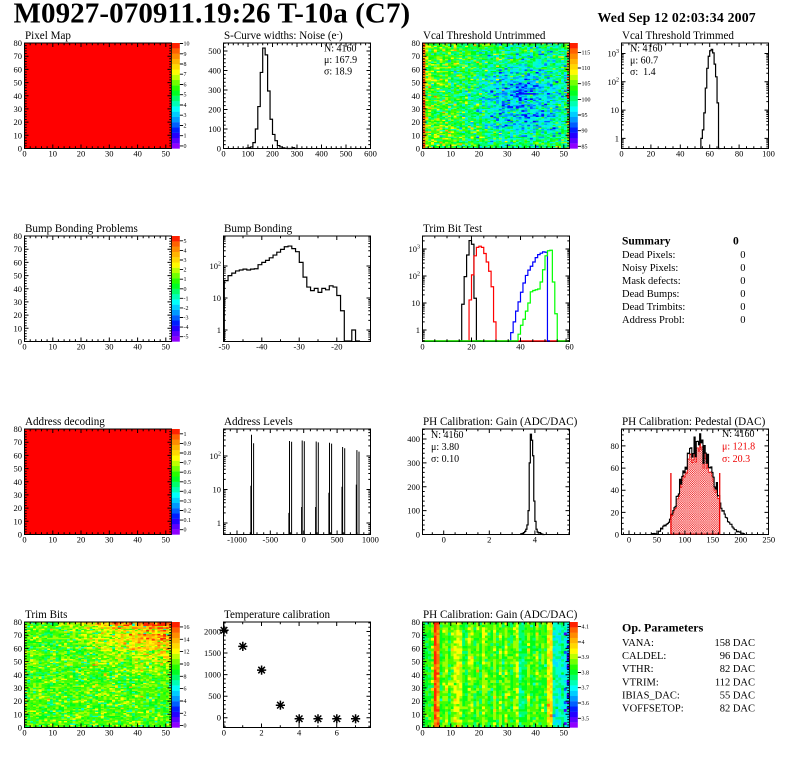 This screenshot has width=796, height=772. What do you see at coordinates (321, 154) in the screenshot?
I see `svg-text: 400` at bounding box center [321, 154].